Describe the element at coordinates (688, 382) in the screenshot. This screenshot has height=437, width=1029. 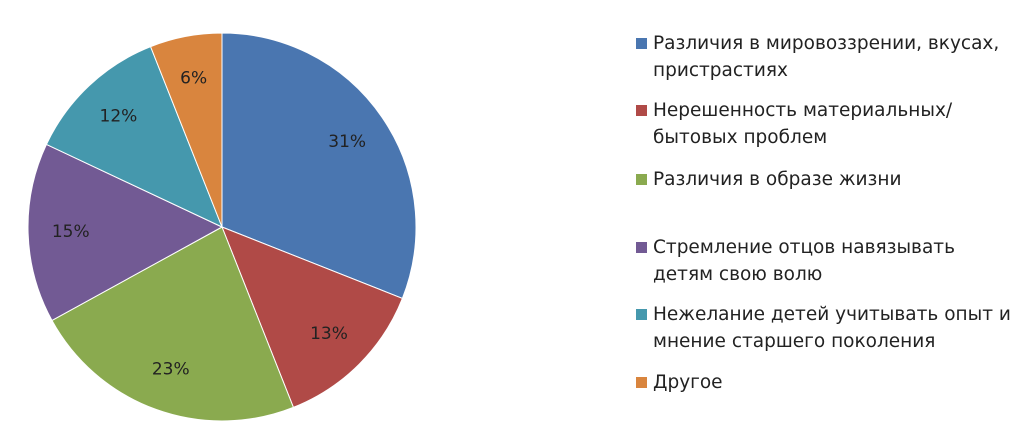
I see `legend-label: Другое` at that location.